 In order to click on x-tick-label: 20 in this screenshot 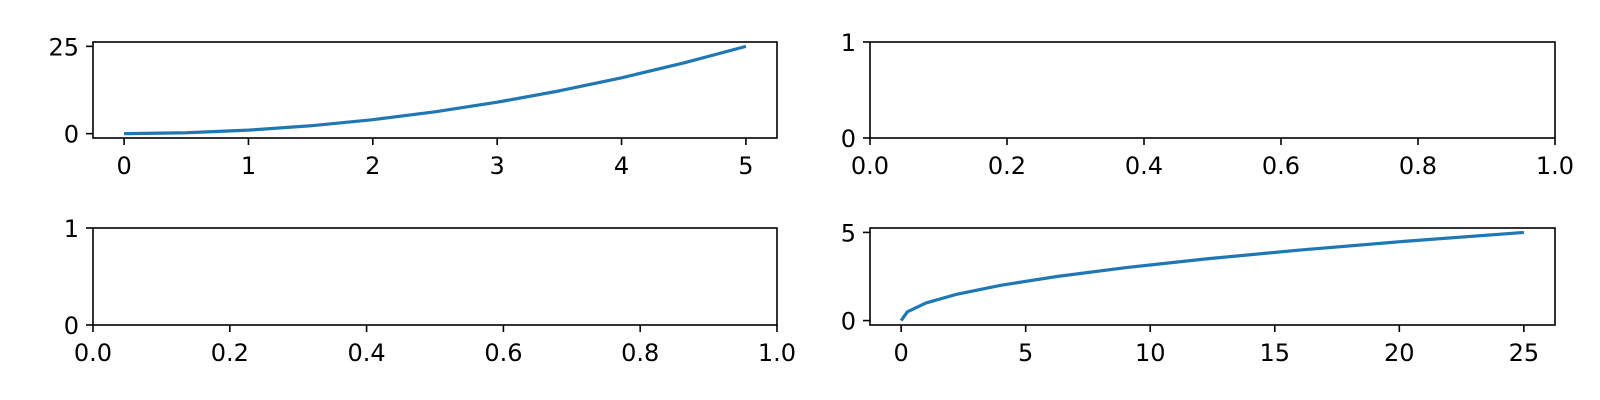, I will do `click(1399, 353)`.